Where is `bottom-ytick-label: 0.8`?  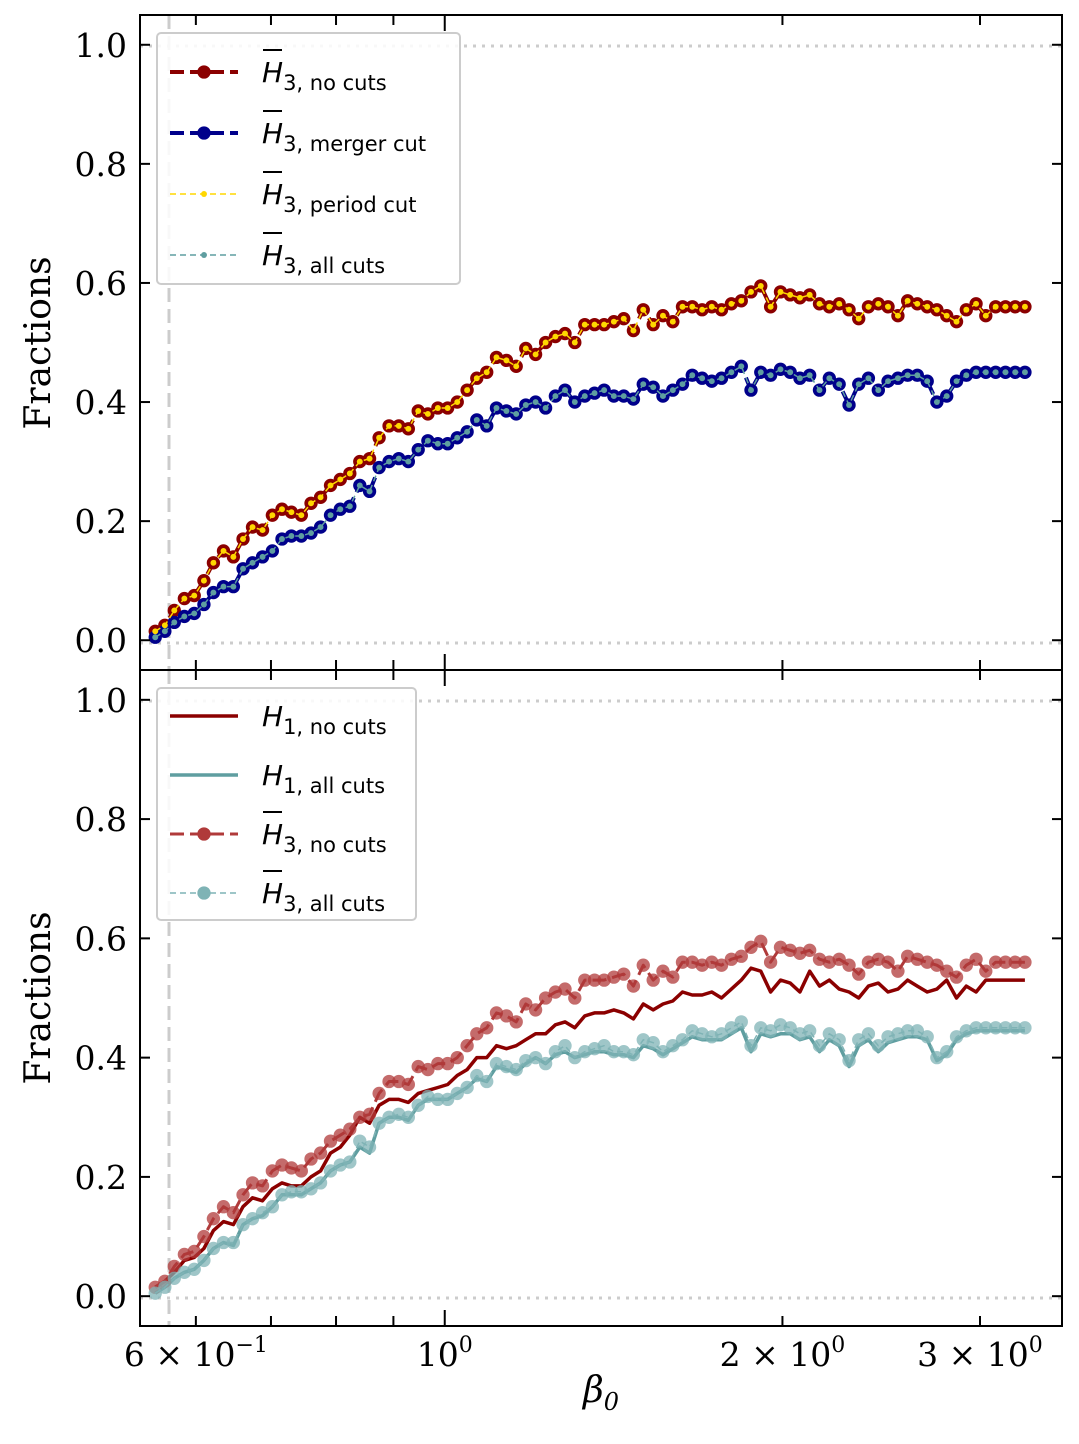
bottom-ytick-label: 0.8 is located at coordinates (101, 819).